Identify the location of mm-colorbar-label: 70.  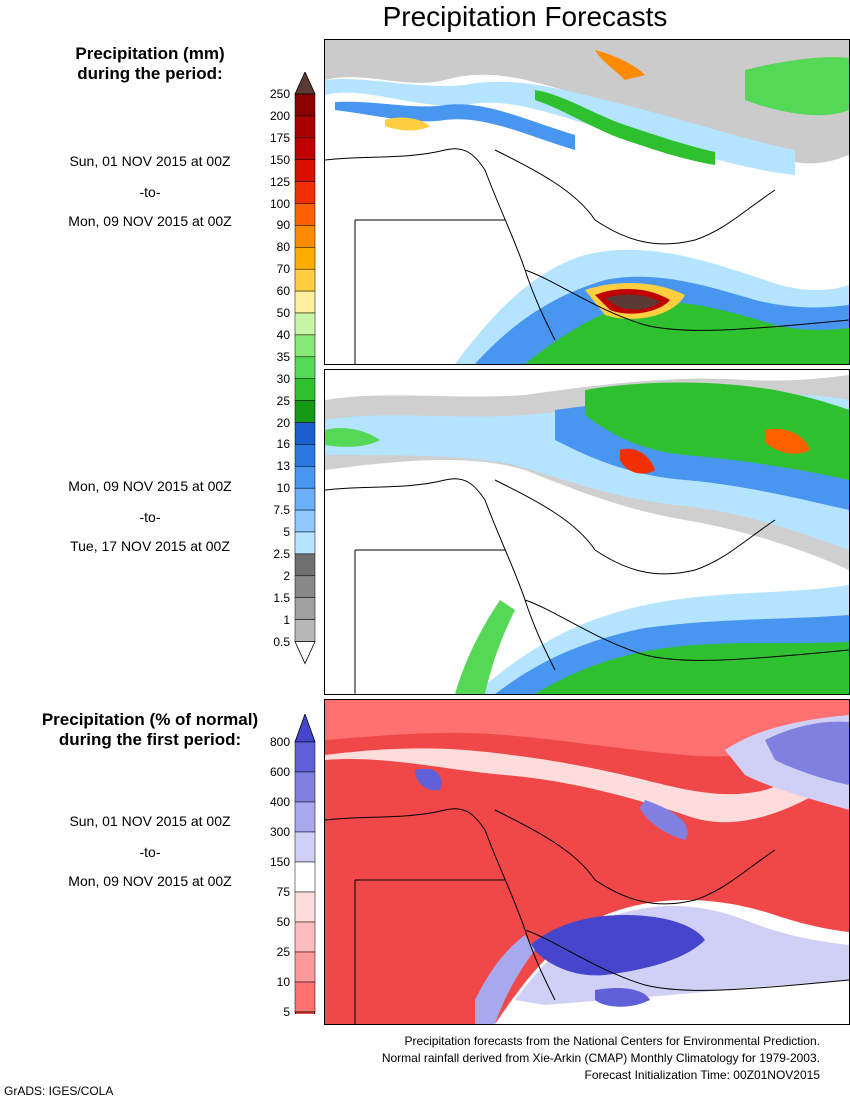
(283, 269).